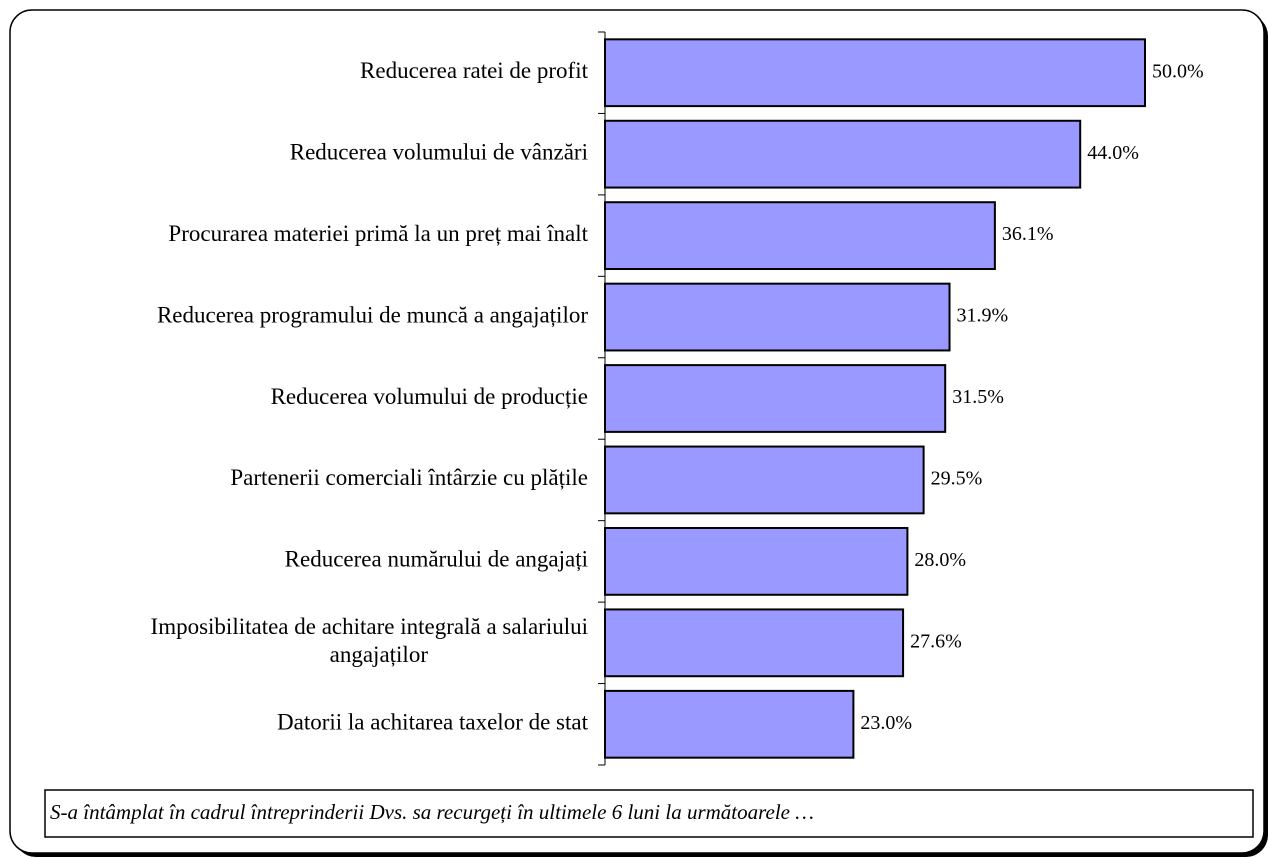 The height and width of the screenshot is (858, 1269). What do you see at coordinates (1113, 153) in the screenshot?
I see `value-label: 44.0%` at bounding box center [1113, 153].